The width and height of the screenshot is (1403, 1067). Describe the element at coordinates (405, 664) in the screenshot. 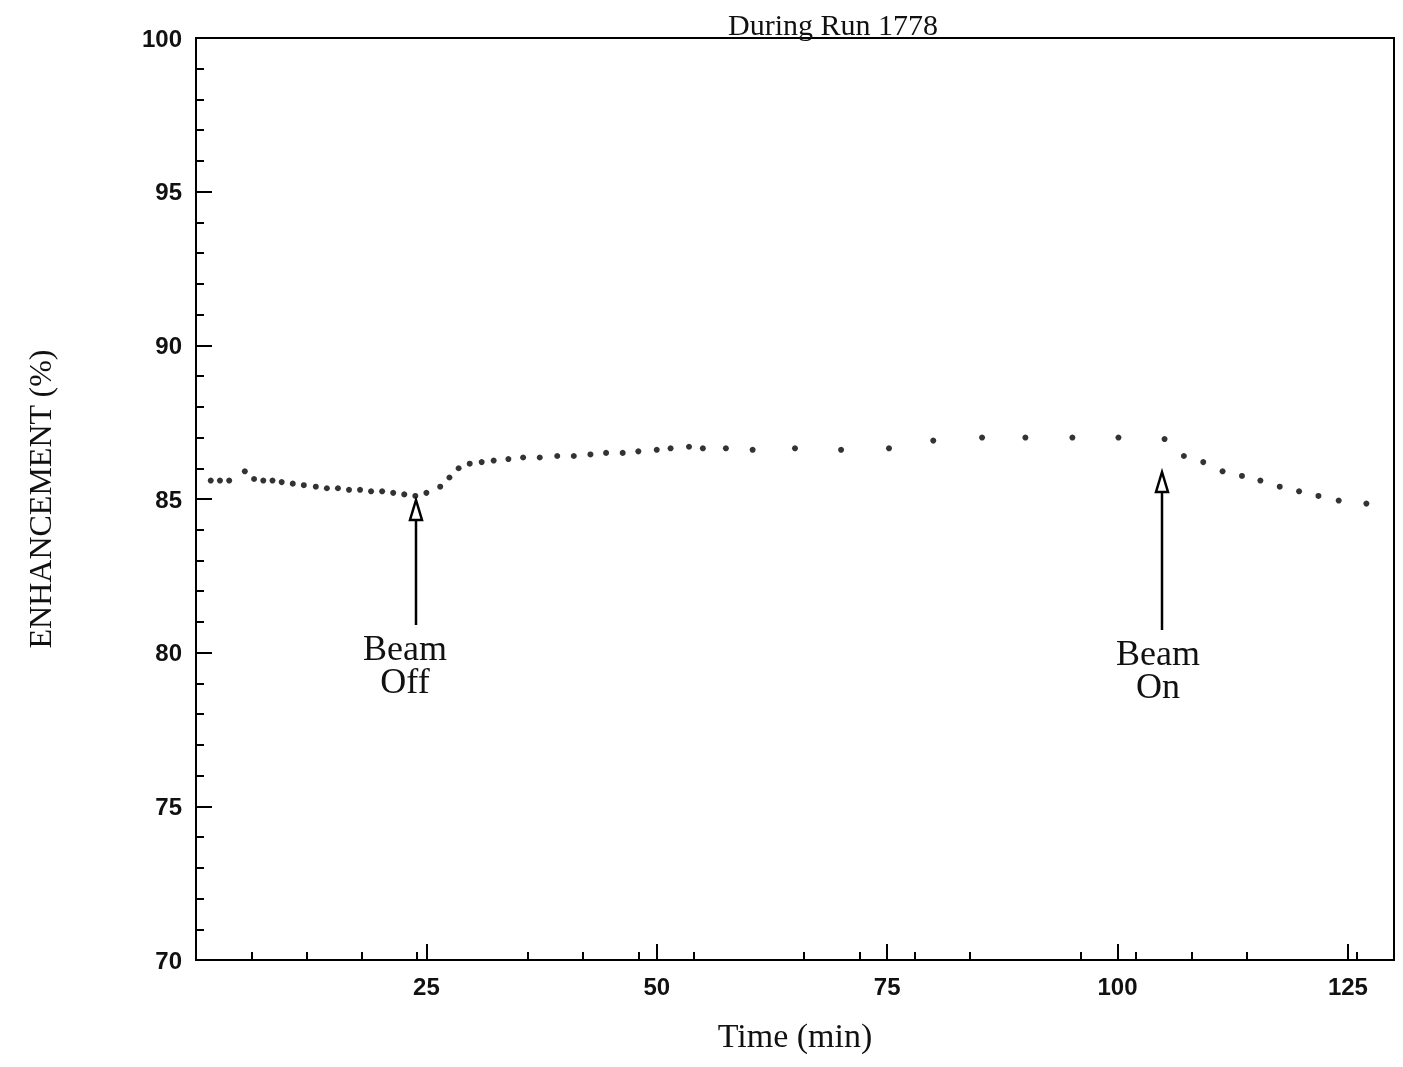

I see `annotation: Beam Off` at that location.